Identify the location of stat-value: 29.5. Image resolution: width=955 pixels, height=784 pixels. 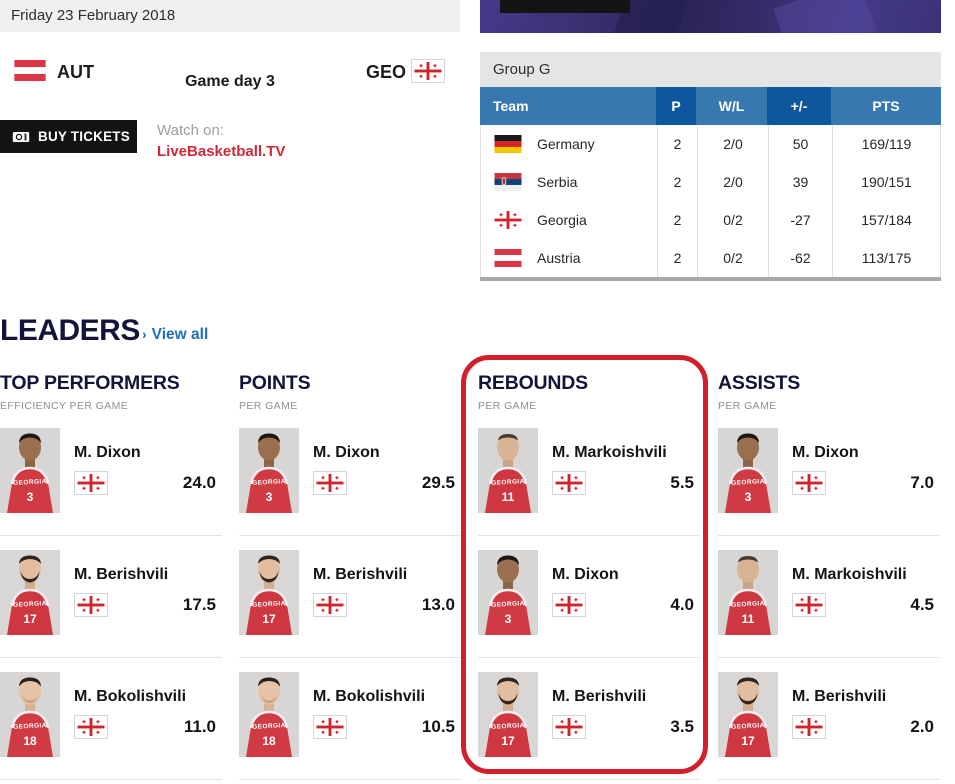
(438, 482).